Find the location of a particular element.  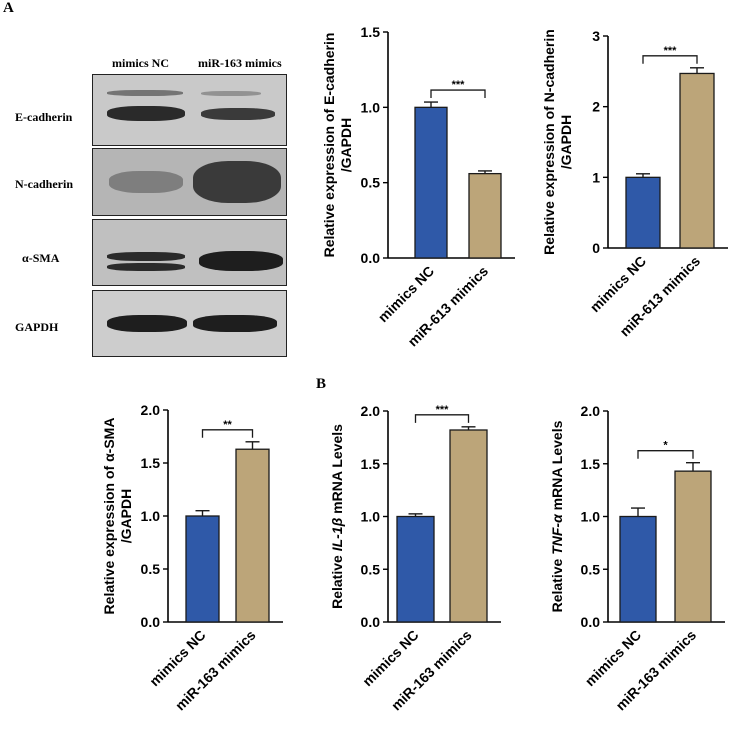

y-axis-title: Relative expression of N-cadherin/GAPDH is located at coordinates (557, 142).